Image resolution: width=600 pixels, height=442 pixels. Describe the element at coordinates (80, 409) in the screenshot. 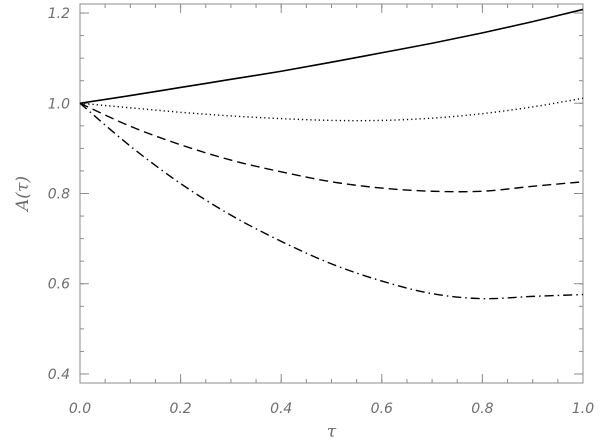

I see `x-tick-label: 0.0` at that location.